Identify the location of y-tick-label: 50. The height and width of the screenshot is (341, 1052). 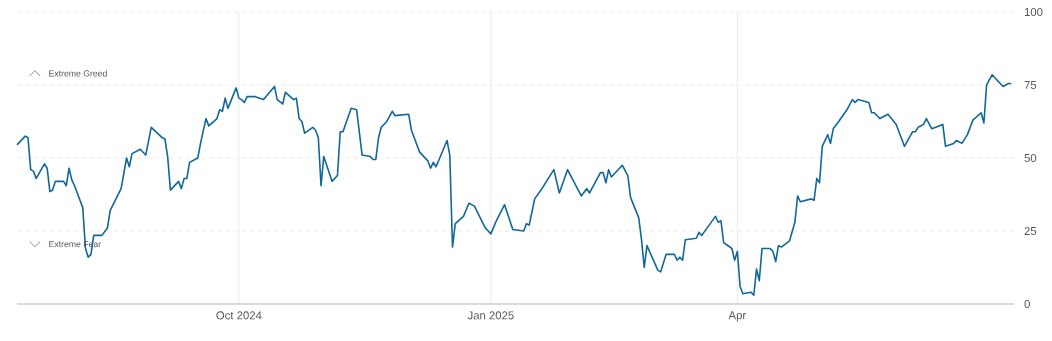
(1030, 157).